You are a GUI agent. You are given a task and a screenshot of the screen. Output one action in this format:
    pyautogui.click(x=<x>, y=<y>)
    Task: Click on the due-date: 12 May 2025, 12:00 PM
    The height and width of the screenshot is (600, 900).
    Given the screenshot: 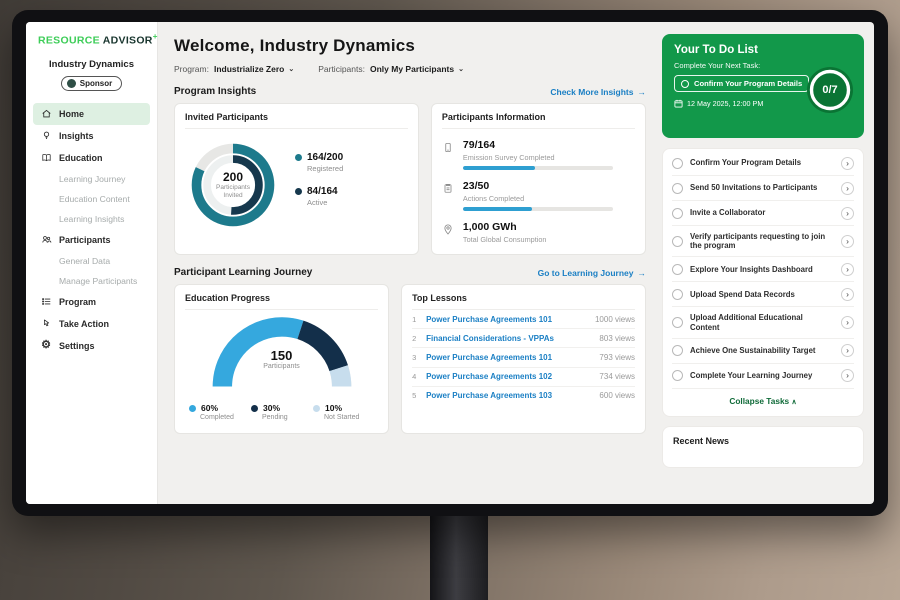 What is the action you would take?
    pyautogui.click(x=763, y=103)
    